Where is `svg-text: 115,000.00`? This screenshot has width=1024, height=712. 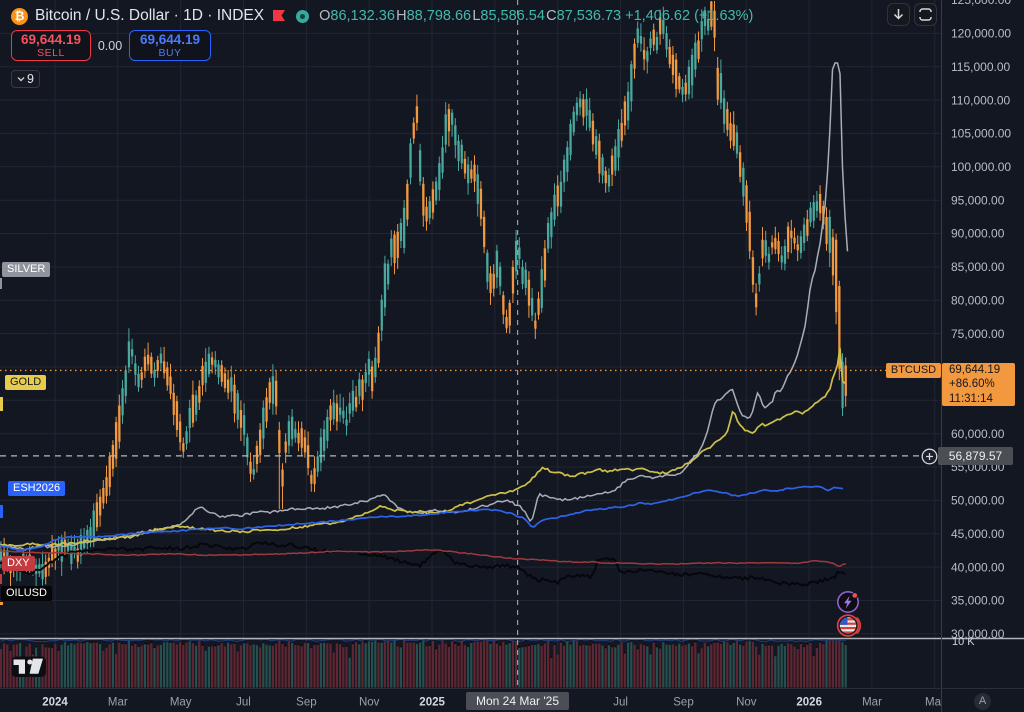 svg-text: 115,000.00 is located at coordinates (980, 67).